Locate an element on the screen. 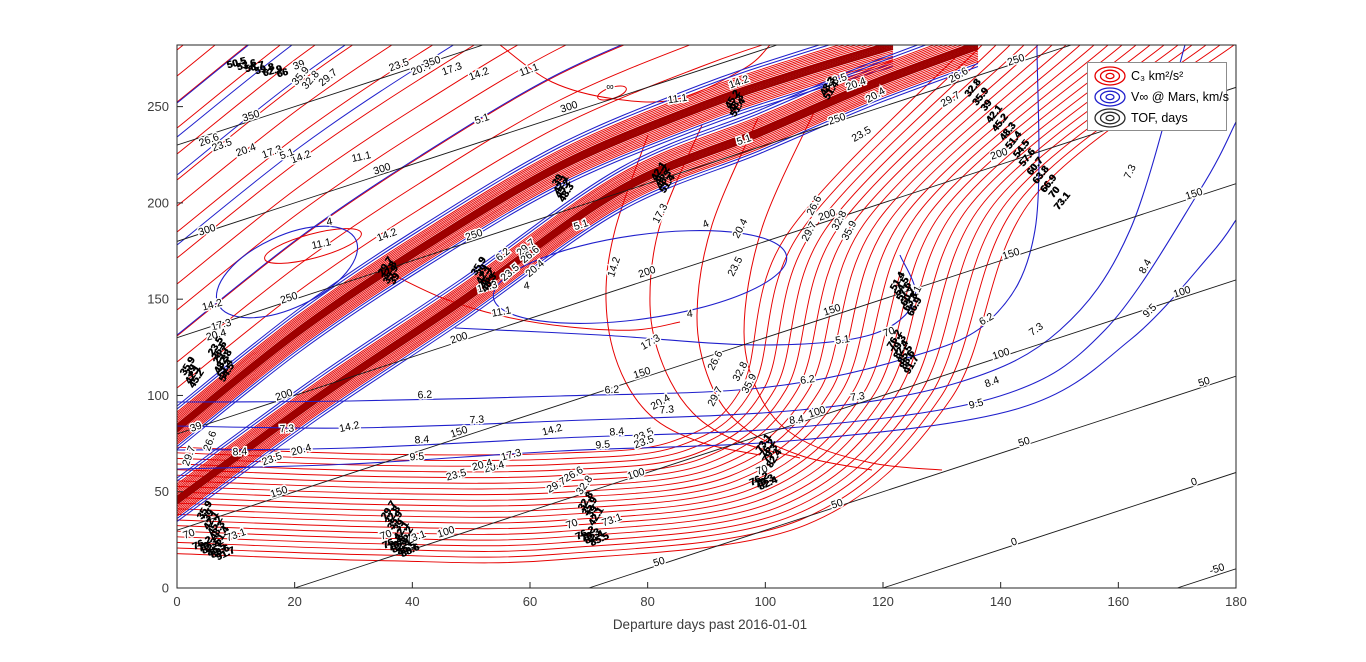 The width and height of the screenshot is (1366, 662). svg-text: 26.6 is located at coordinates (715, 361).